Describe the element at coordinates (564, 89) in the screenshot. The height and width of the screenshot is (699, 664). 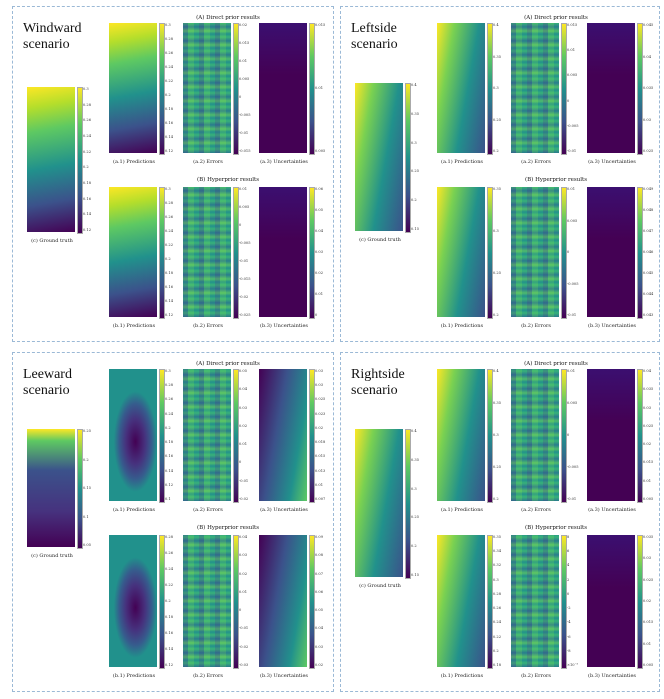
I see `cbar-a2-colorbar` at that location.